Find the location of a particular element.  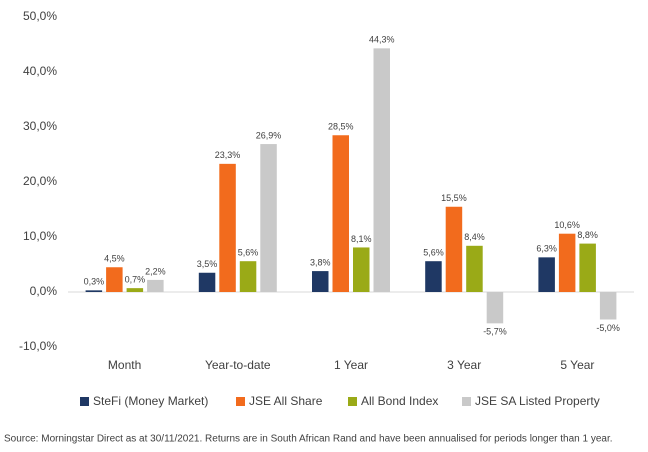

legend-label: All Bond Index is located at coordinates (399, 401).